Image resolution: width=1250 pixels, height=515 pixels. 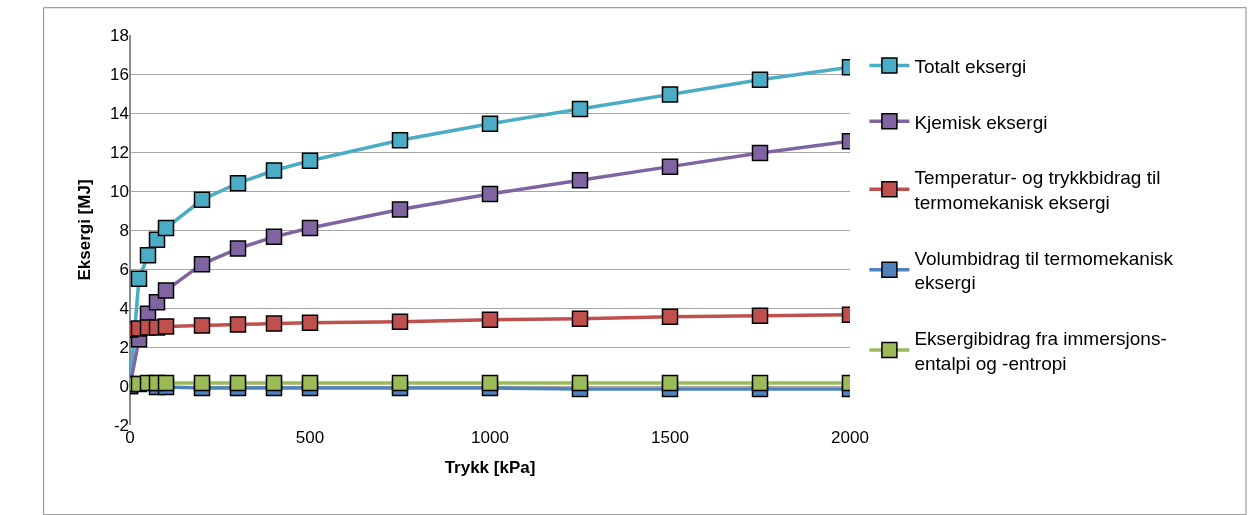 What do you see at coordinates (310, 437) in the screenshot?
I see `x-tick-label: 500` at bounding box center [310, 437].